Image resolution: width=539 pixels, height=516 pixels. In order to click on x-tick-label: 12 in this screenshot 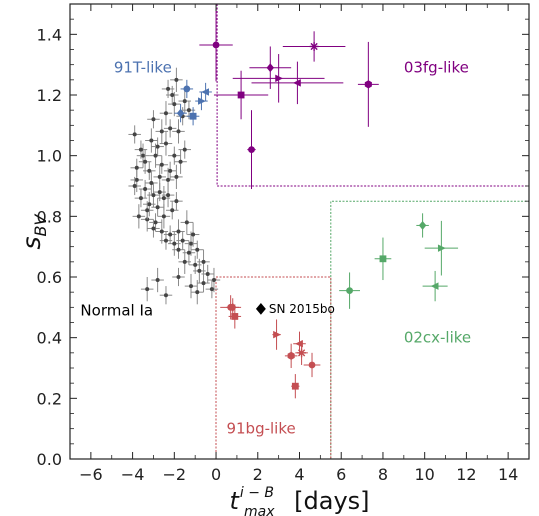, I will do `click(466, 474)`.